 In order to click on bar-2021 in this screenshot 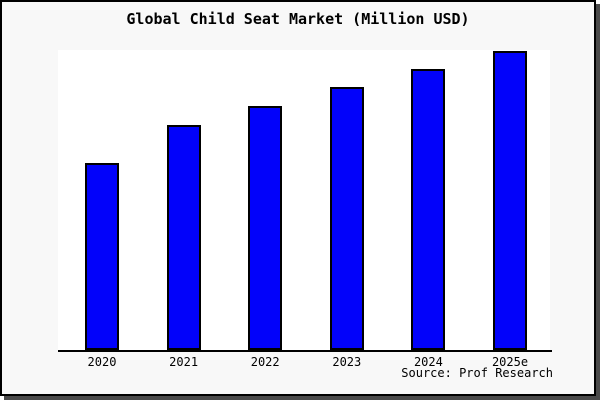, I will do `click(183, 237)`.